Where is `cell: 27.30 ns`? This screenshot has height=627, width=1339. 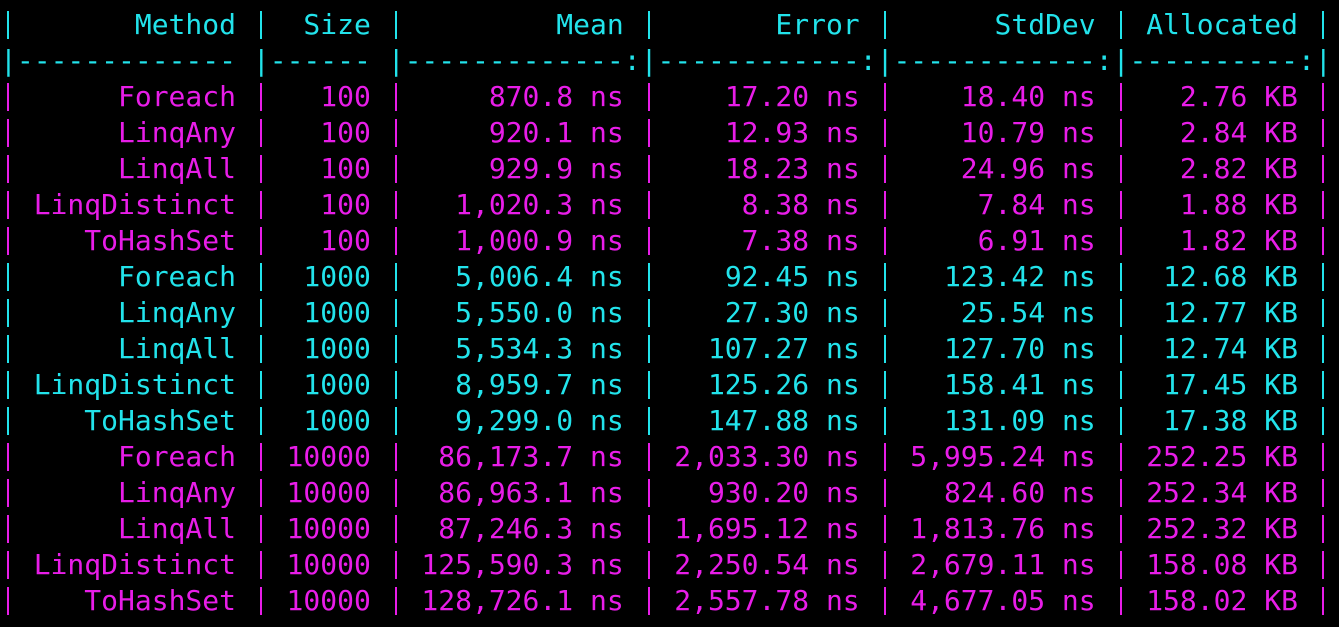
cell: 27.30 ns is located at coordinates (792, 312).